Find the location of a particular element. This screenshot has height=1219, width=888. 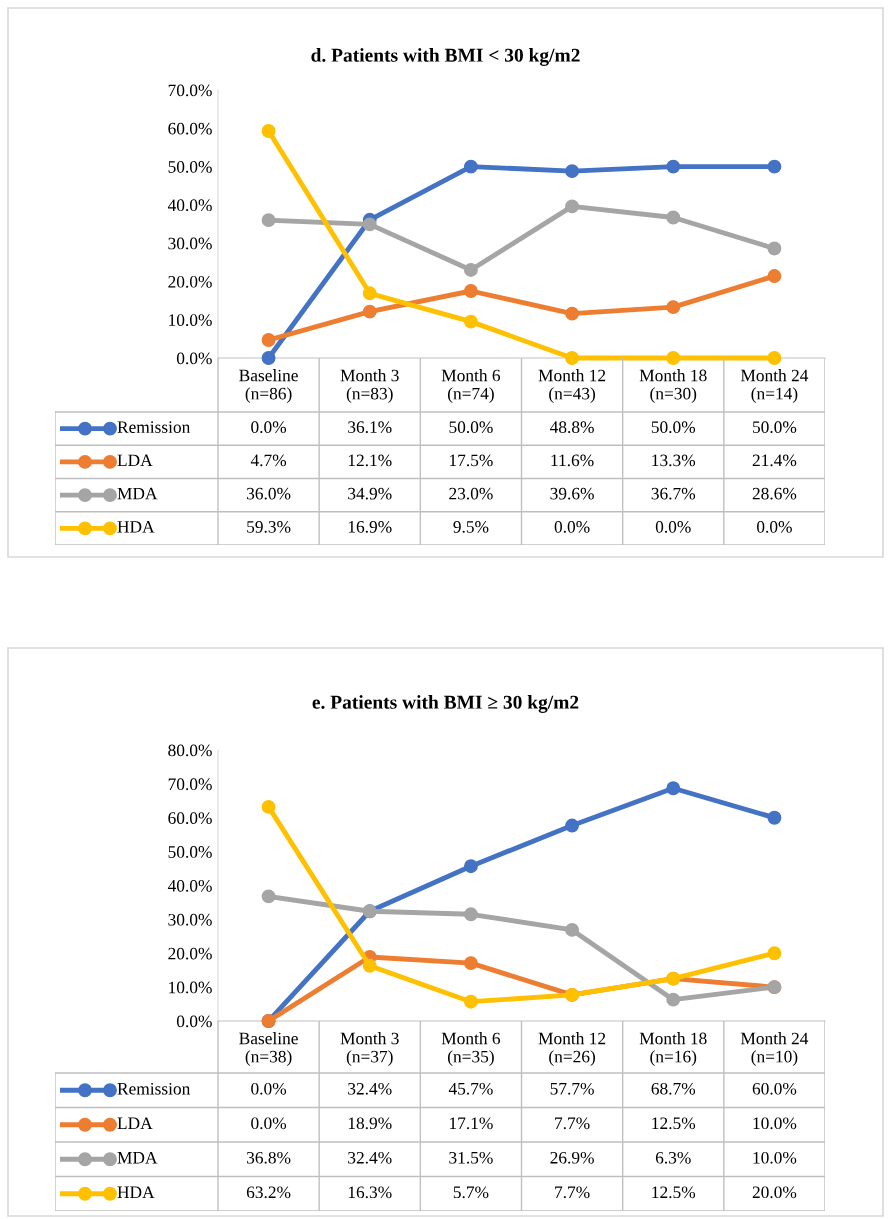

data-label: 57.7% is located at coordinates (572, 1088).